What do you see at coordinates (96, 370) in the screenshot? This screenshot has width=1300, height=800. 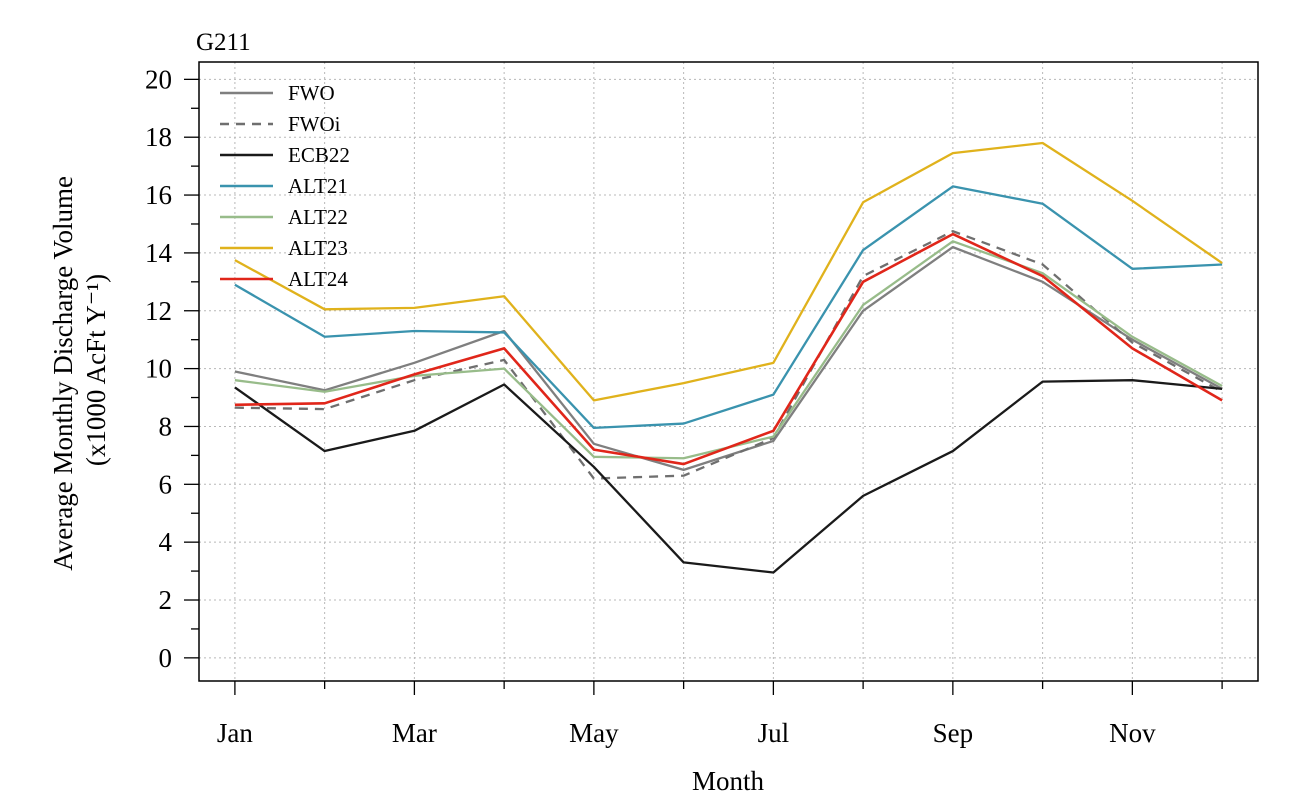 I see `y-axis-title-line2: (x1000 AcFt Y⁻¹)` at bounding box center [96, 370].